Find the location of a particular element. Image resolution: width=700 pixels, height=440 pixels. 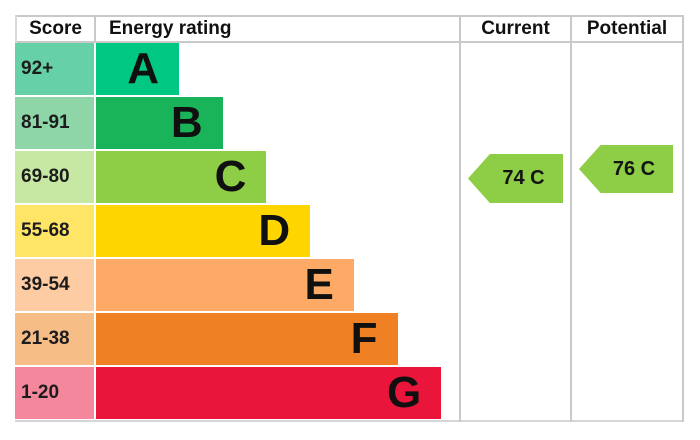

score-range-cell-d: 55-68 is located at coordinates (54, 231).